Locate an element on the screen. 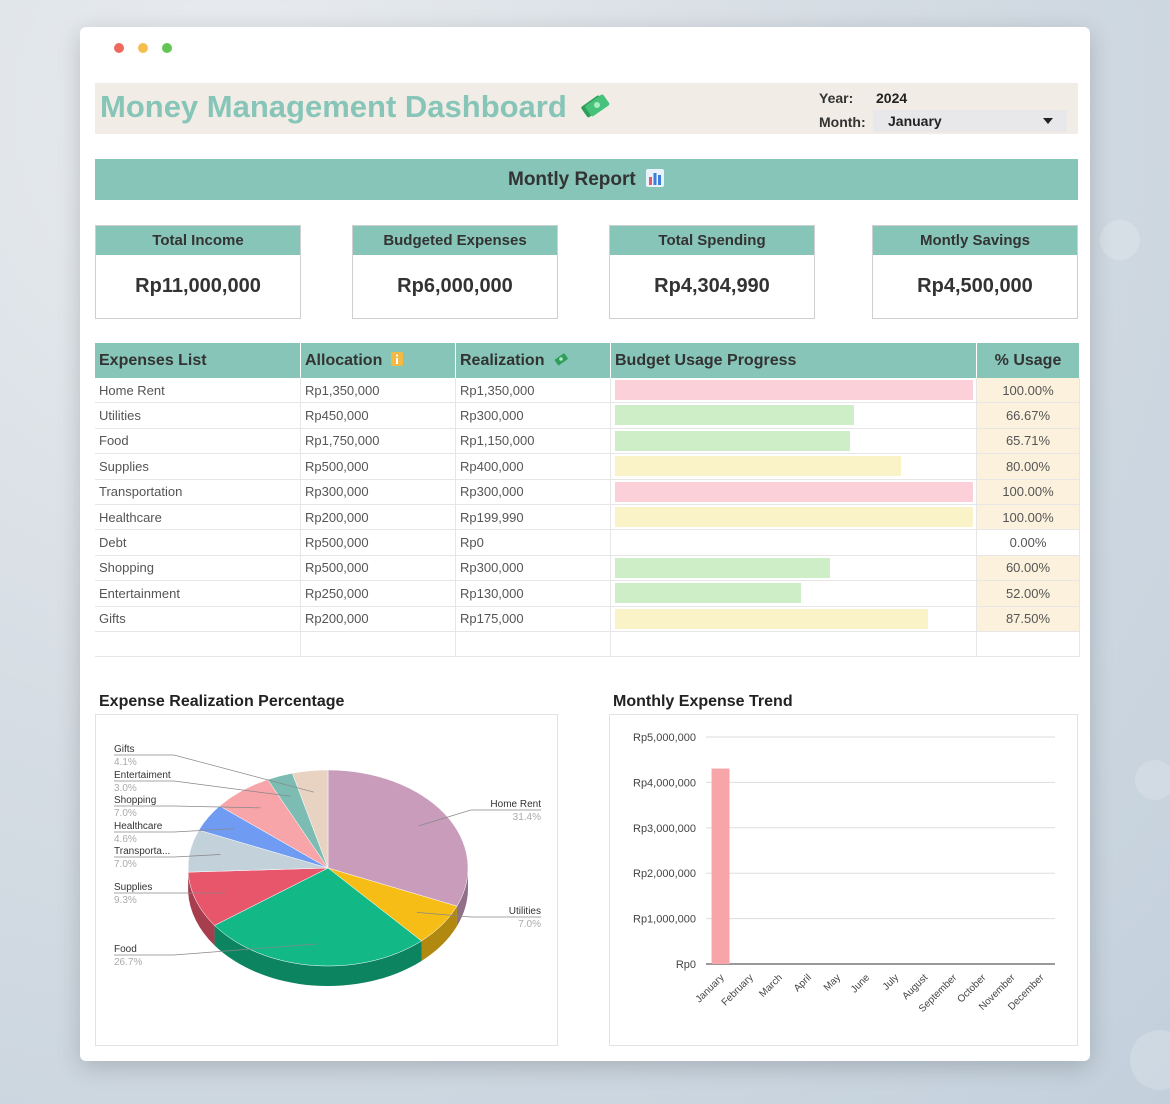 The image size is (1170, 1104). table-row: Healthcare Rp200,000 Rp199,990 100.00% is located at coordinates (587, 517).